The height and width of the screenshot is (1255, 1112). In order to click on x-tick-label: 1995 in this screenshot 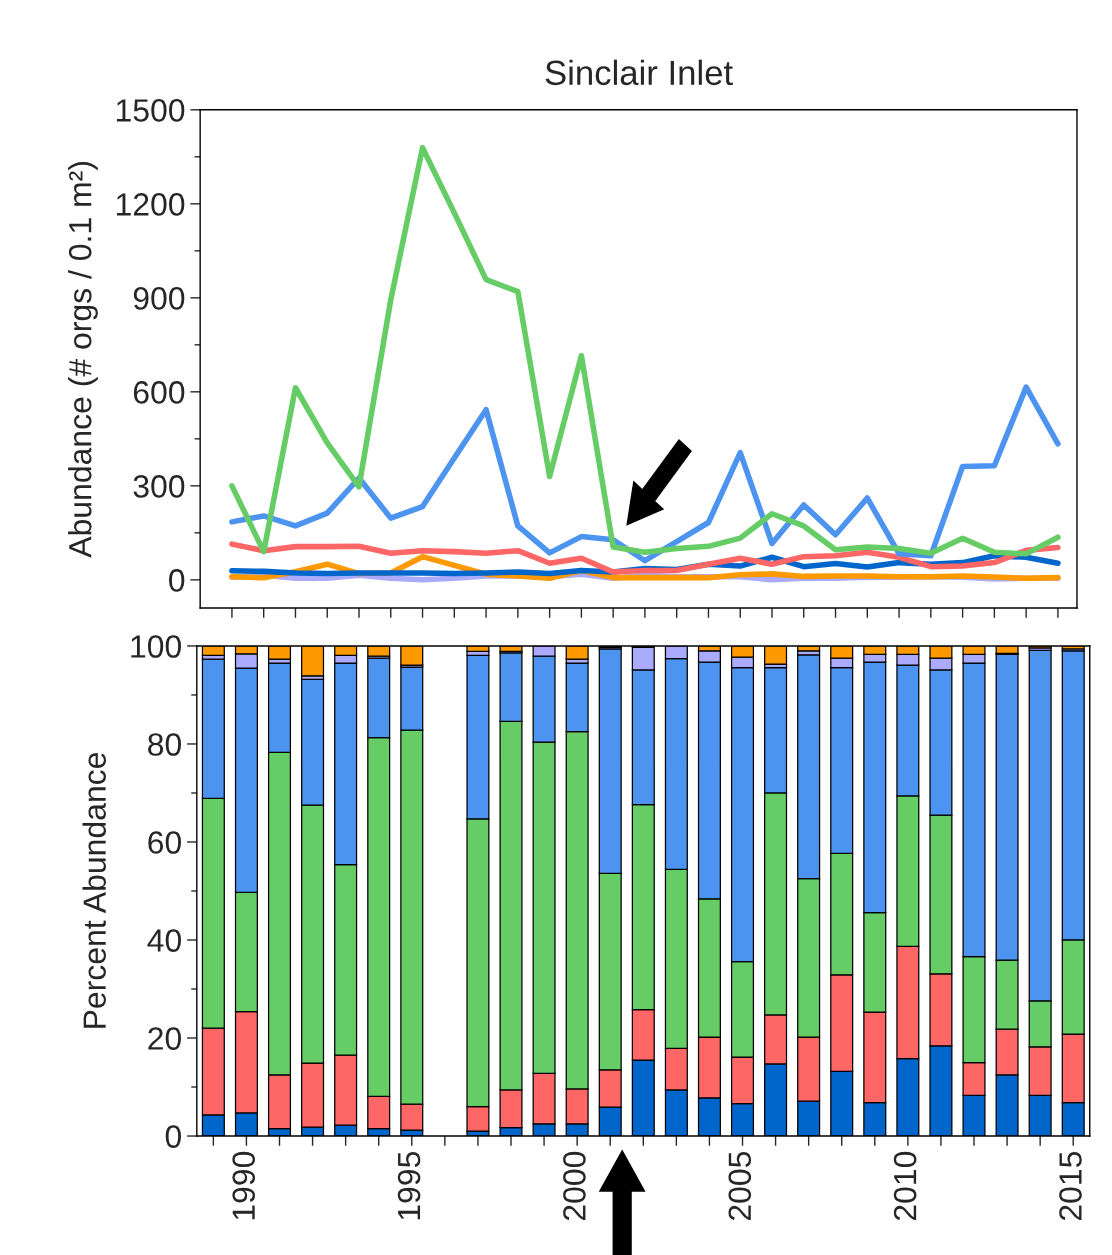, I will do `click(409, 1185)`.